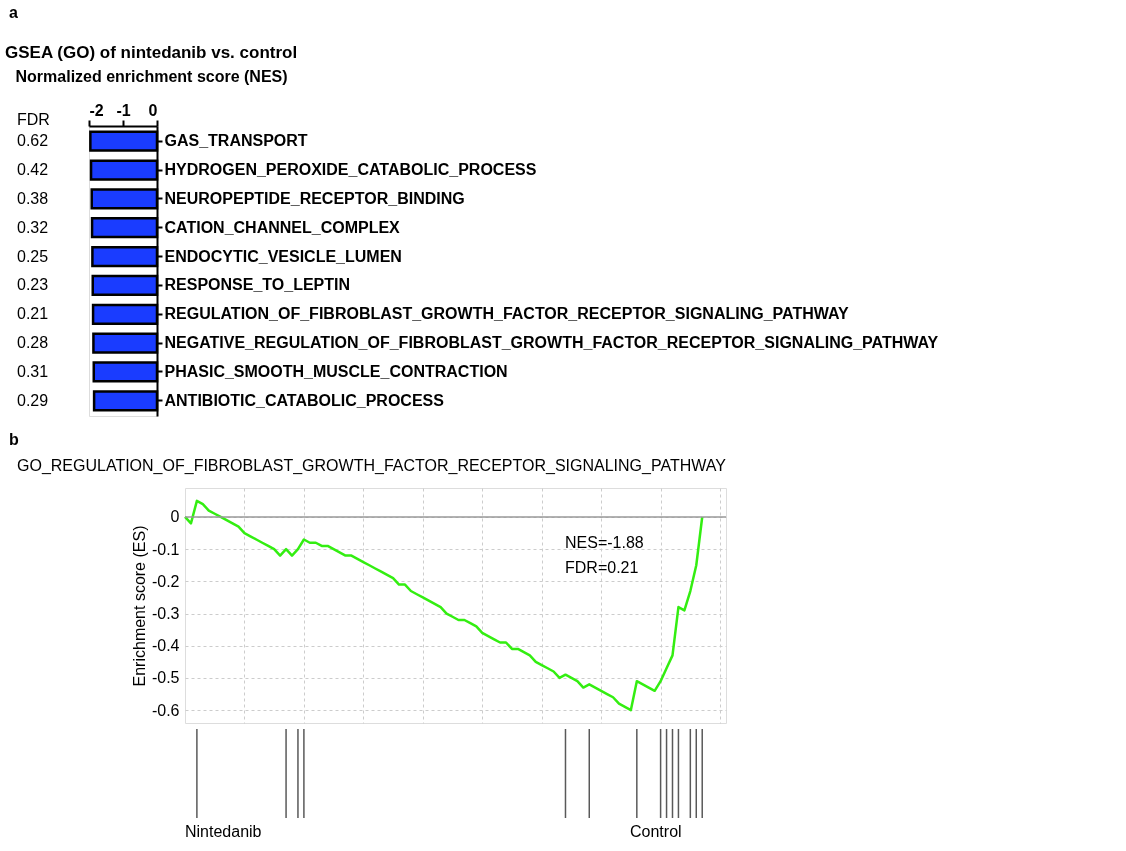 The image size is (1126, 851). I want to click on text: 0.62, so click(33, 141).